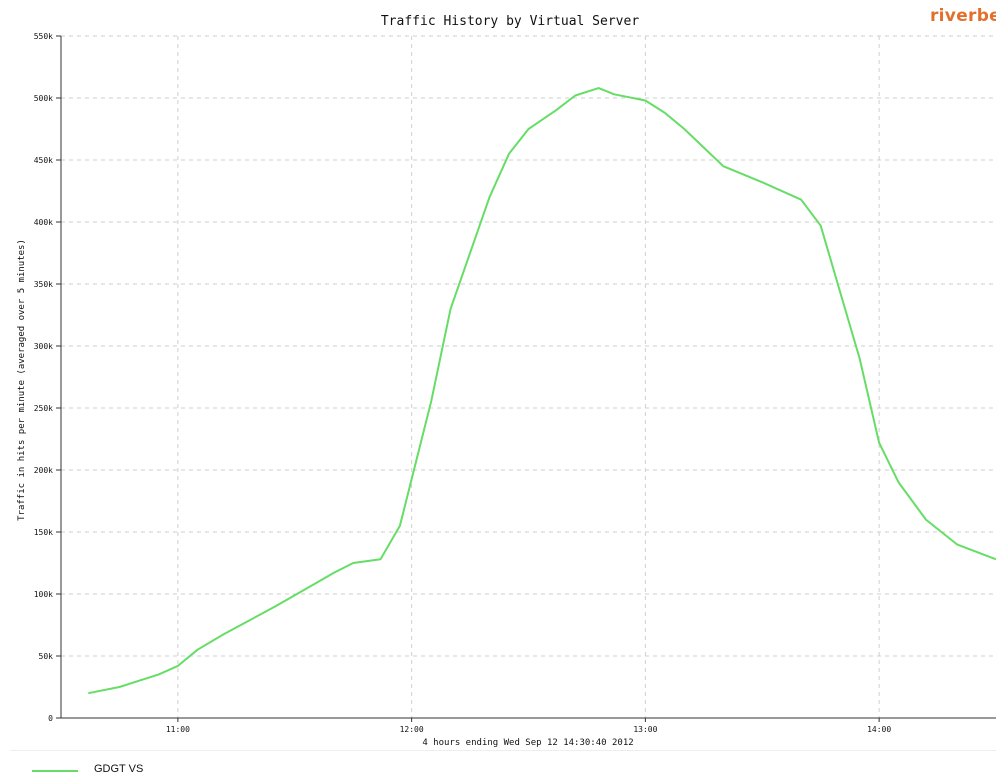  What do you see at coordinates (510, 21) in the screenshot?
I see `chart-title: Traffic History by Virtual Server` at bounding box center [510, 21].